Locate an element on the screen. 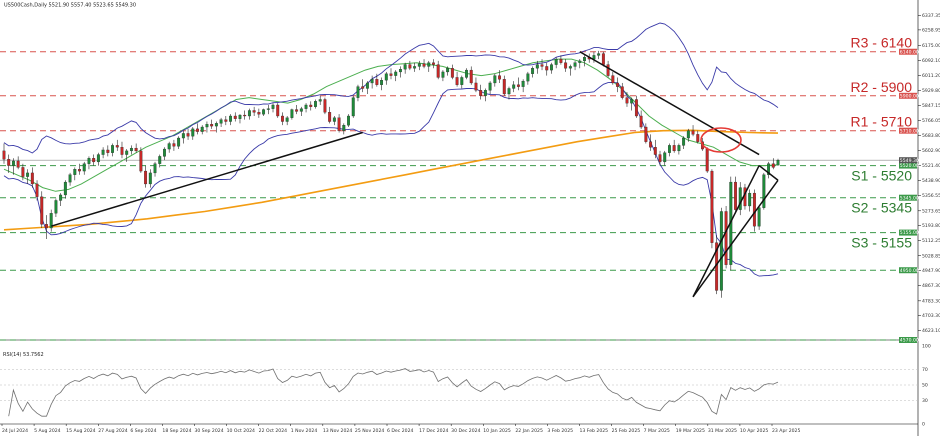  level-price-tag-text: 5520.00 is located at coordinates (909, 166).